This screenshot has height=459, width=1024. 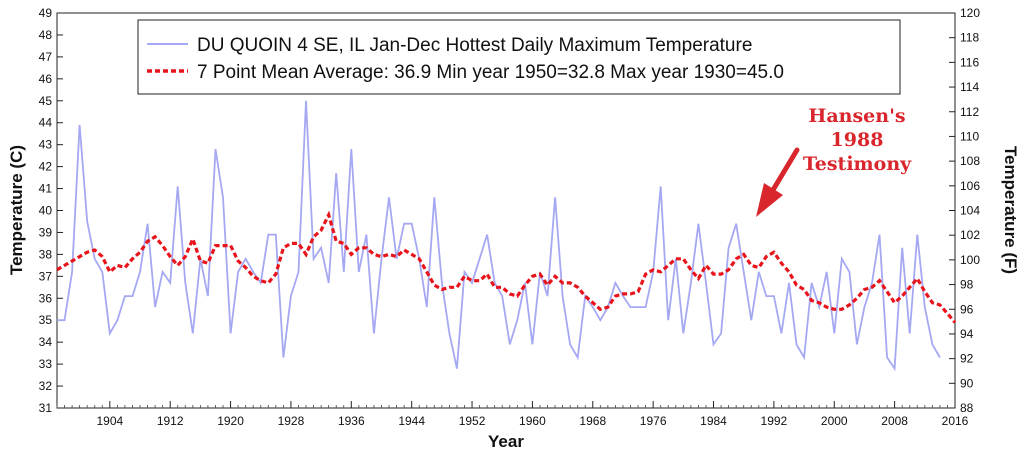 I want to click on y-left-tick-label: 33, so click(x=46, y=364).